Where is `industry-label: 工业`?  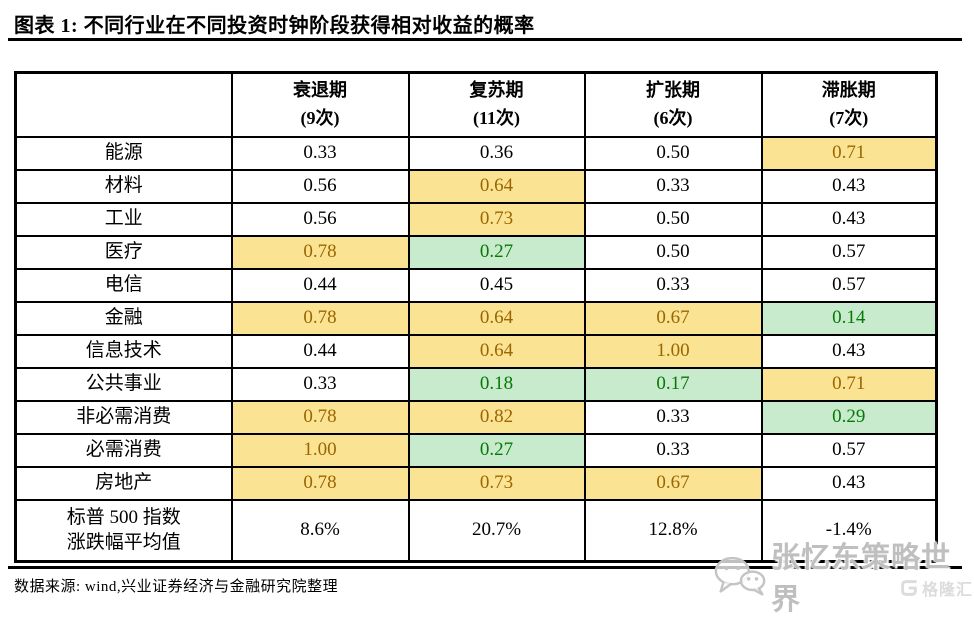
industry-label: 工业 is located at coordinates (123, 219).